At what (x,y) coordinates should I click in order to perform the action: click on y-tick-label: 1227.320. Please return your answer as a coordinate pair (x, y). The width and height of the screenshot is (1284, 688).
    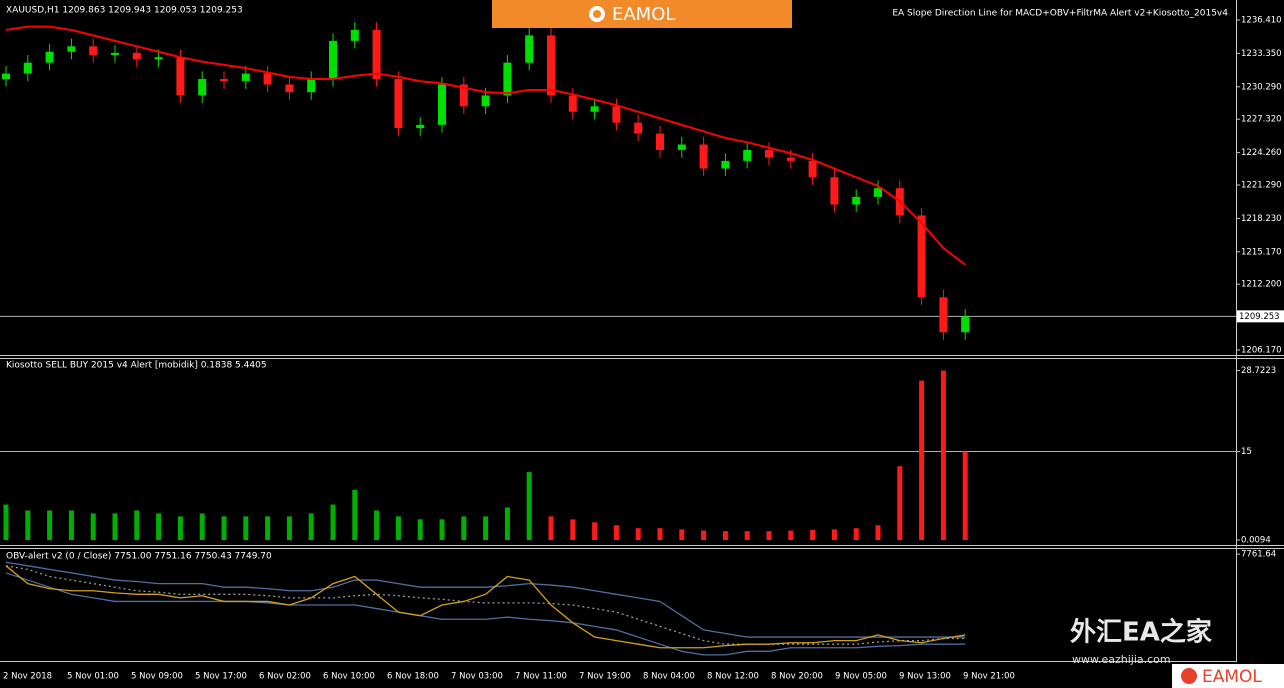
    Looking at the image, I should click on (1261, 120).